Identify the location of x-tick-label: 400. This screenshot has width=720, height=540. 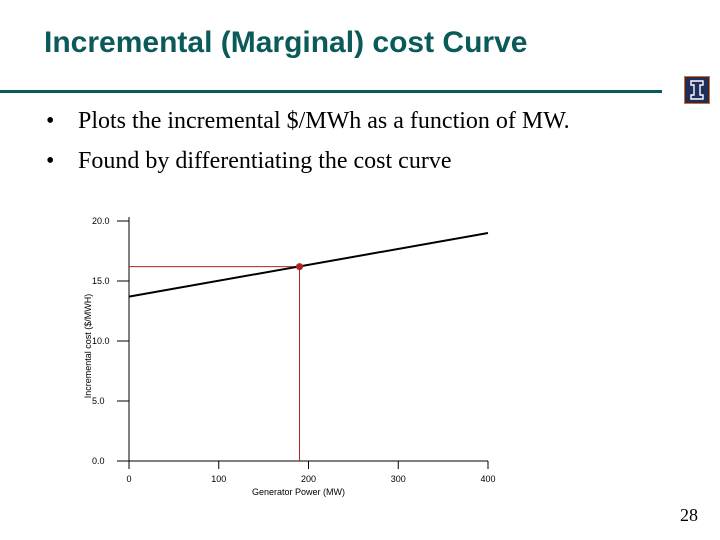
(487, 479).